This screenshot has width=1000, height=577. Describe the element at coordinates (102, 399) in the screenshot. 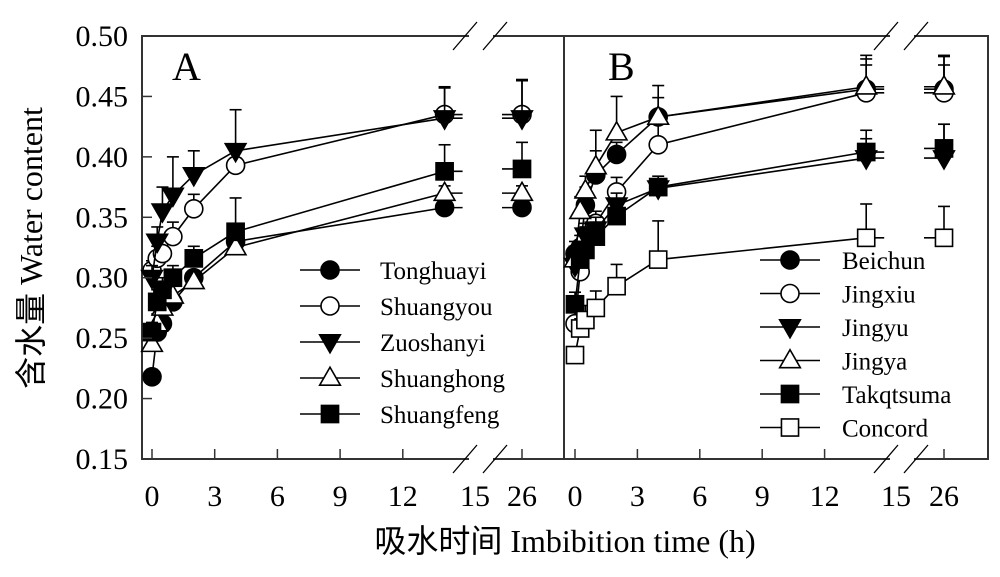

I see `y-tick-label: 0.20` at that location.